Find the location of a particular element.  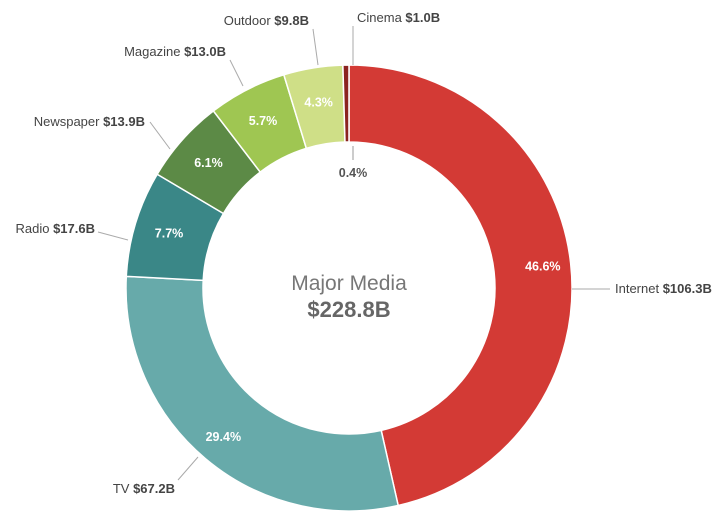

category-value-internet: $106.3B is located at coordinates (687, 288).